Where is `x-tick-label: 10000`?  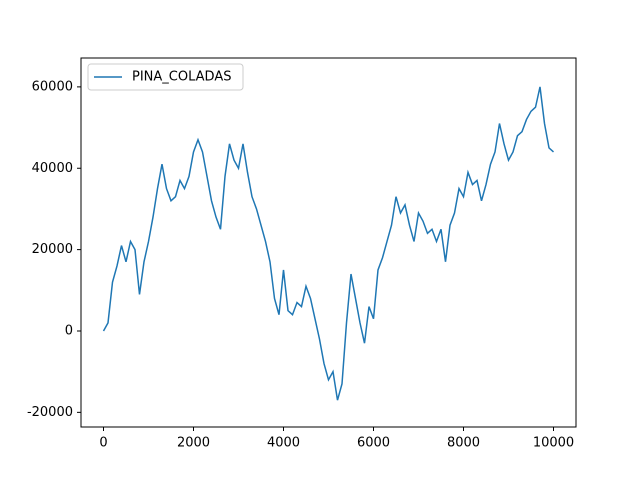
x-tick-label: 10000 is located at coordinates (553, 443).